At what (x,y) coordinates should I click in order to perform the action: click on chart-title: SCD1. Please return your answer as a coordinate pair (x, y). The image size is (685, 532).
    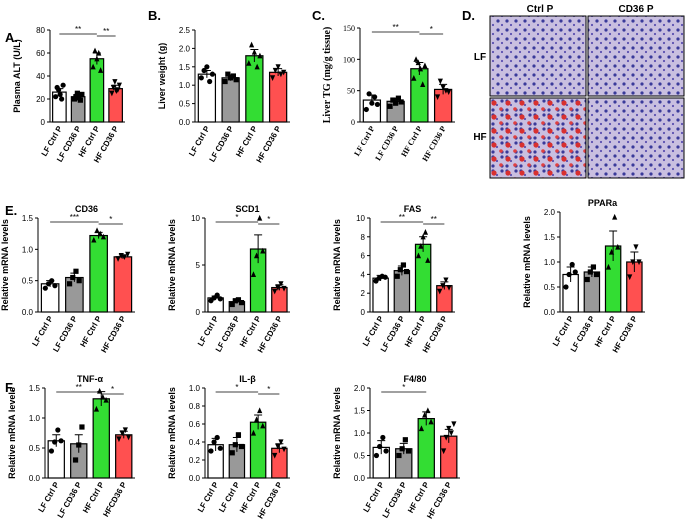
    Looking at the image, I should click on (247, 209).